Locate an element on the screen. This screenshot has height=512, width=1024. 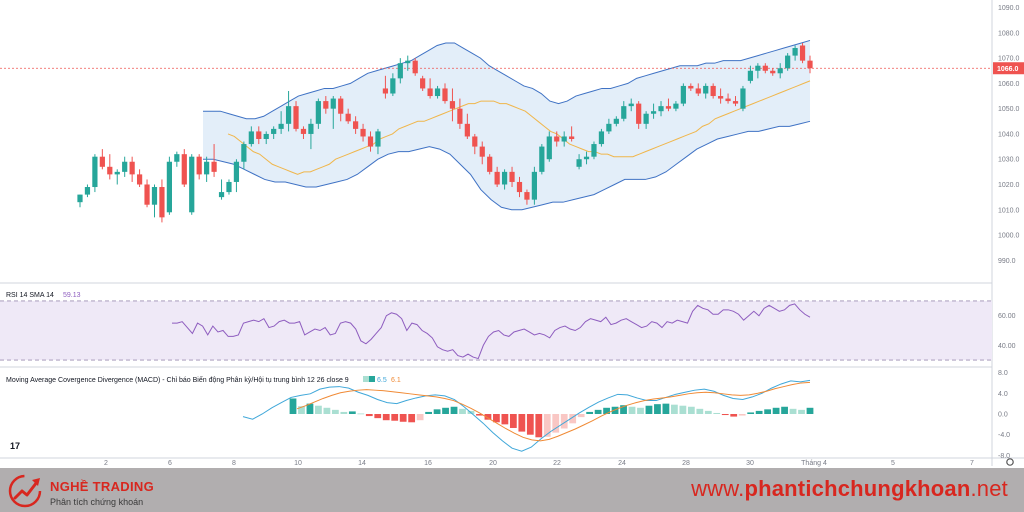
last-price-label: 1066.0 is located at coordinates (1008, 69).